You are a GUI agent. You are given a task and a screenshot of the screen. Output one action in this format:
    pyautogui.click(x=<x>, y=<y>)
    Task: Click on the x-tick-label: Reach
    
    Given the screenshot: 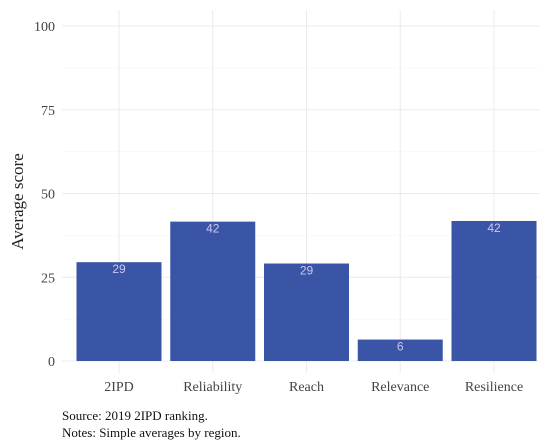 What is the action you would take?
    pyautogui.click(x=306, y=387)
    